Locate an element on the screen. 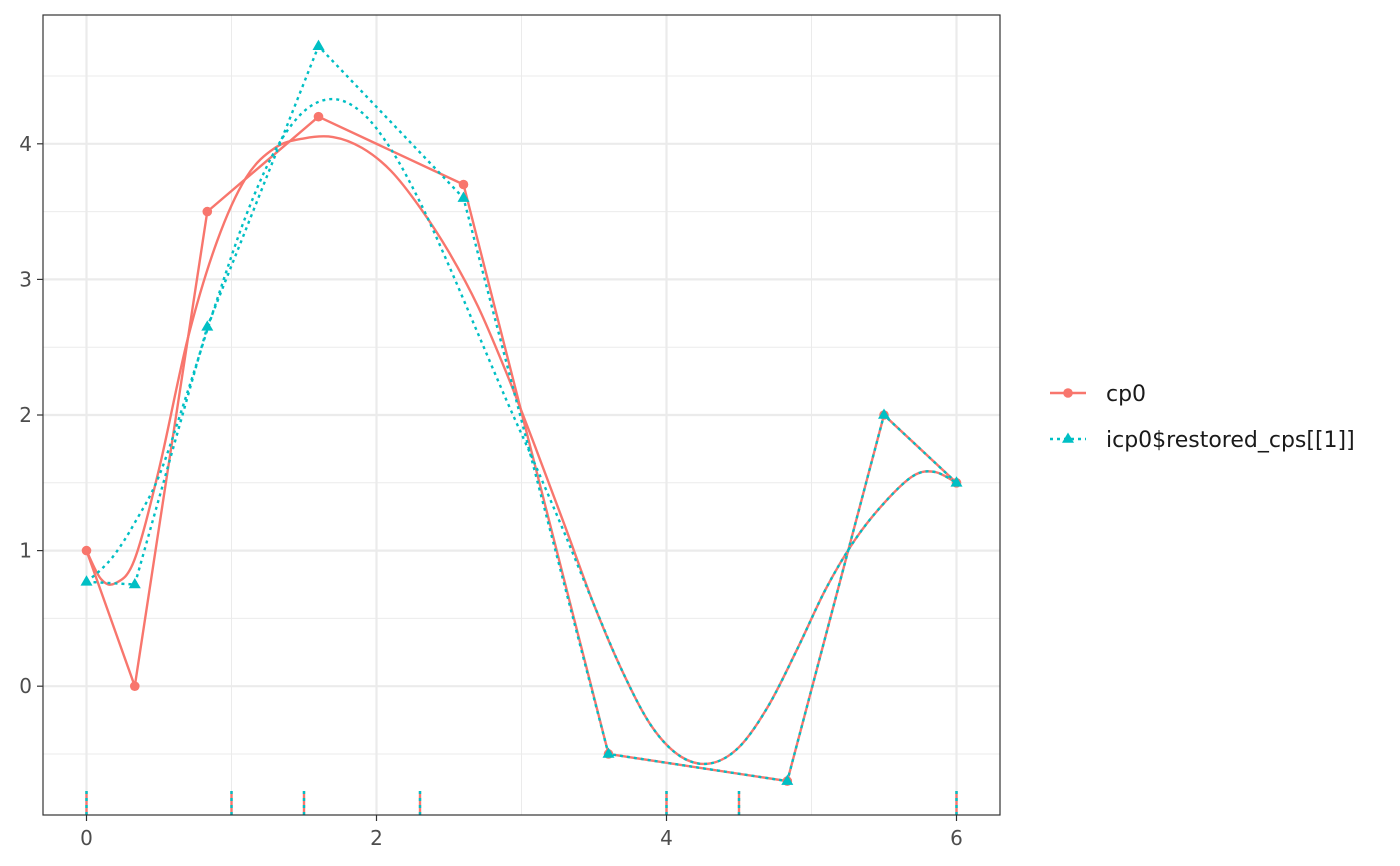 The image size is (1400, 866). y-tick-label: 4 is located at coordinates (25, 144).